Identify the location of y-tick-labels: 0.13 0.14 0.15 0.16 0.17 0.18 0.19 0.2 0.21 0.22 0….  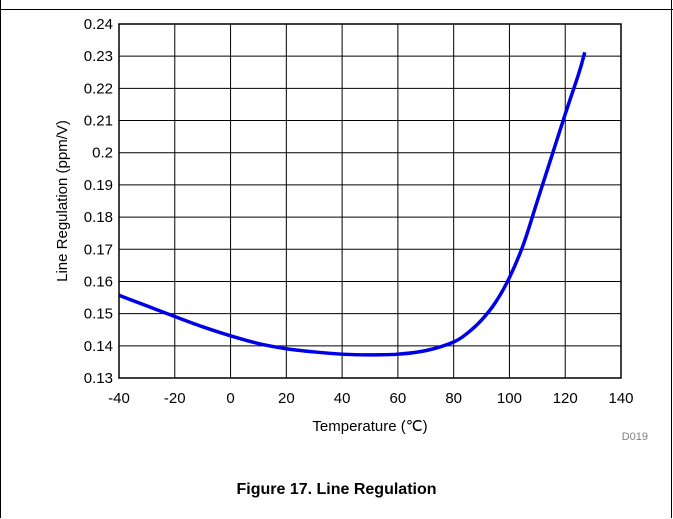
(98, 201).